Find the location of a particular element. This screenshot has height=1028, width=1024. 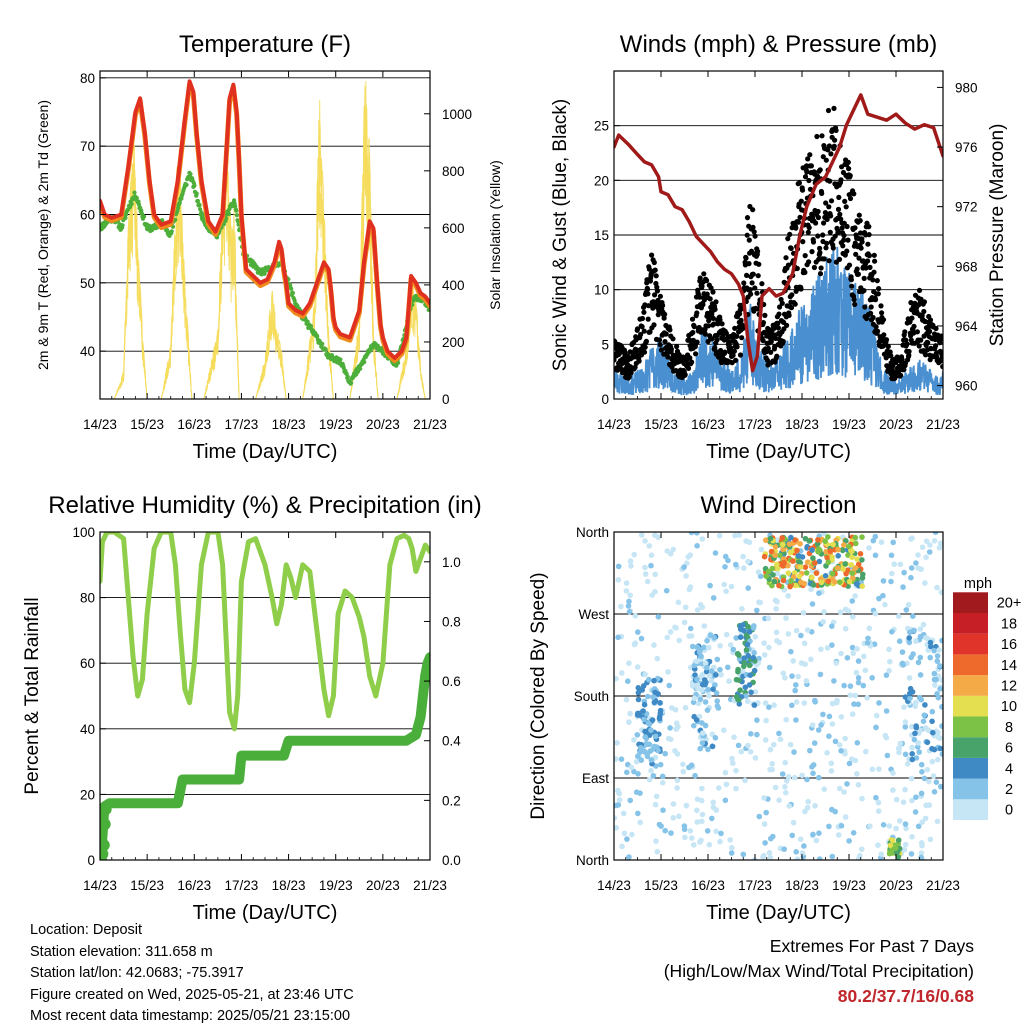

colorbar-label: 4 is located at coordinates (1009, 769).